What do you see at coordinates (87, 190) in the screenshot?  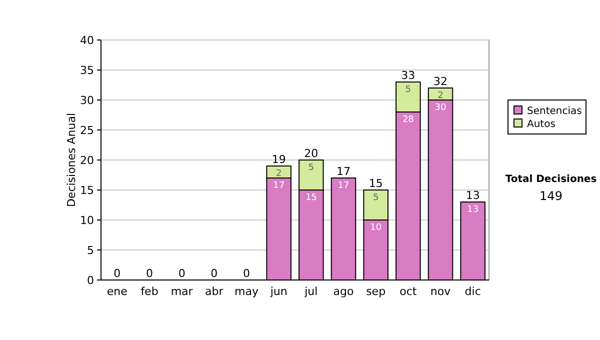 I see `y-tick-label: 15` at bounding box center [87, 190].